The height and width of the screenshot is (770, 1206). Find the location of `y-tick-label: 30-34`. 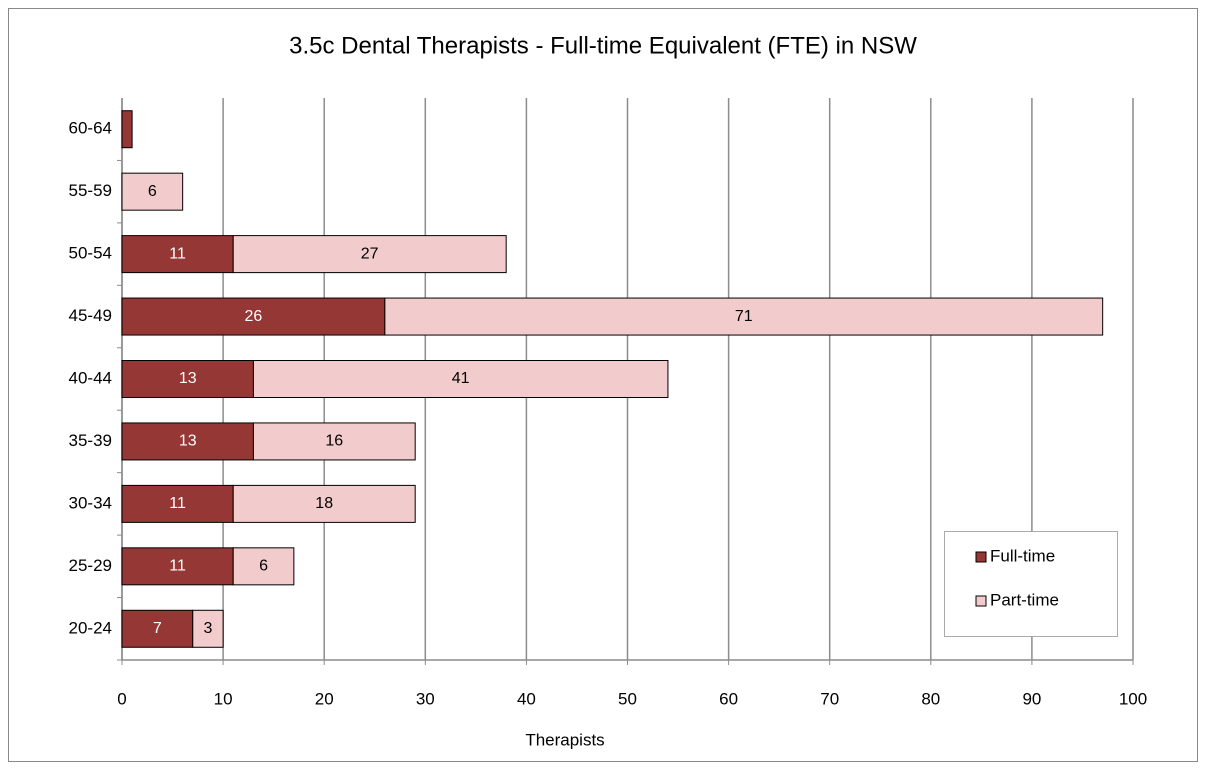

y-tick-label: 30-34 is located at coordinates (90, 502).